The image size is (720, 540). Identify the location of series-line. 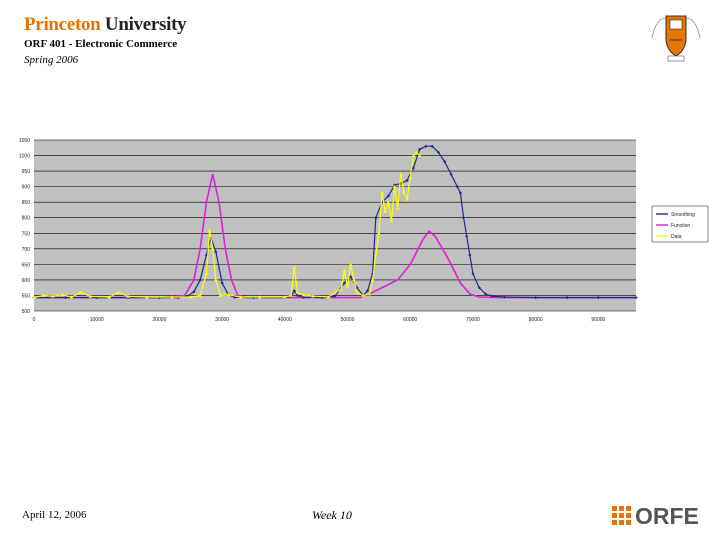
(227, 225).